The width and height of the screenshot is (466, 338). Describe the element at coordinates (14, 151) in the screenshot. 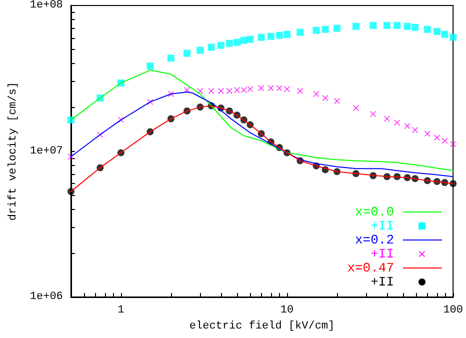

I see `y-axis-title: drift velocity [cm/s]` at that location.